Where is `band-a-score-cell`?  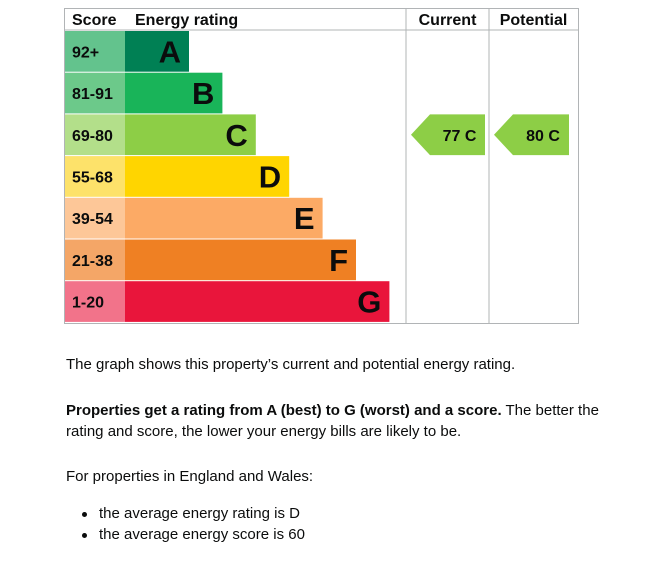 band-a-score-cell is located at coordinates (95, 51).